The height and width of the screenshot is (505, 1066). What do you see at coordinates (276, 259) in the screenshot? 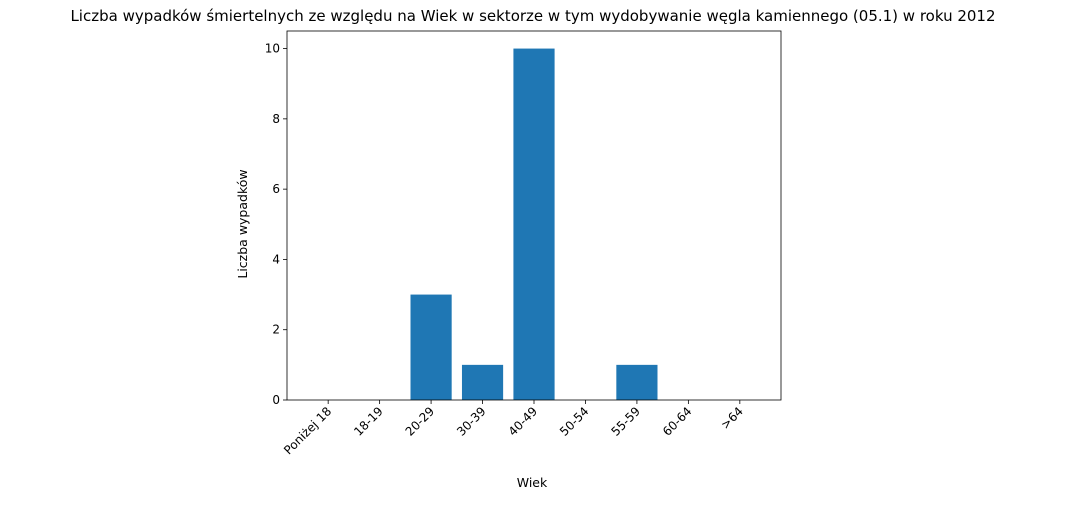
I see `y-tick-label: 4` at bounding box center [276, 259].